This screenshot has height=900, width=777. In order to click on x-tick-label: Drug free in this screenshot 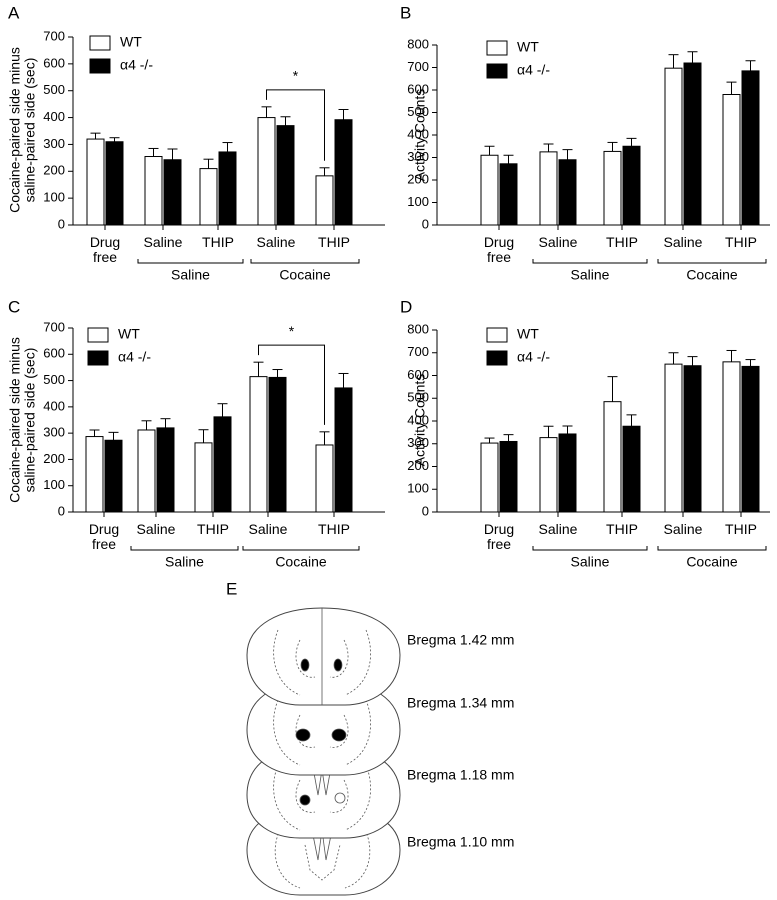, I will do `click(104, 537)`.